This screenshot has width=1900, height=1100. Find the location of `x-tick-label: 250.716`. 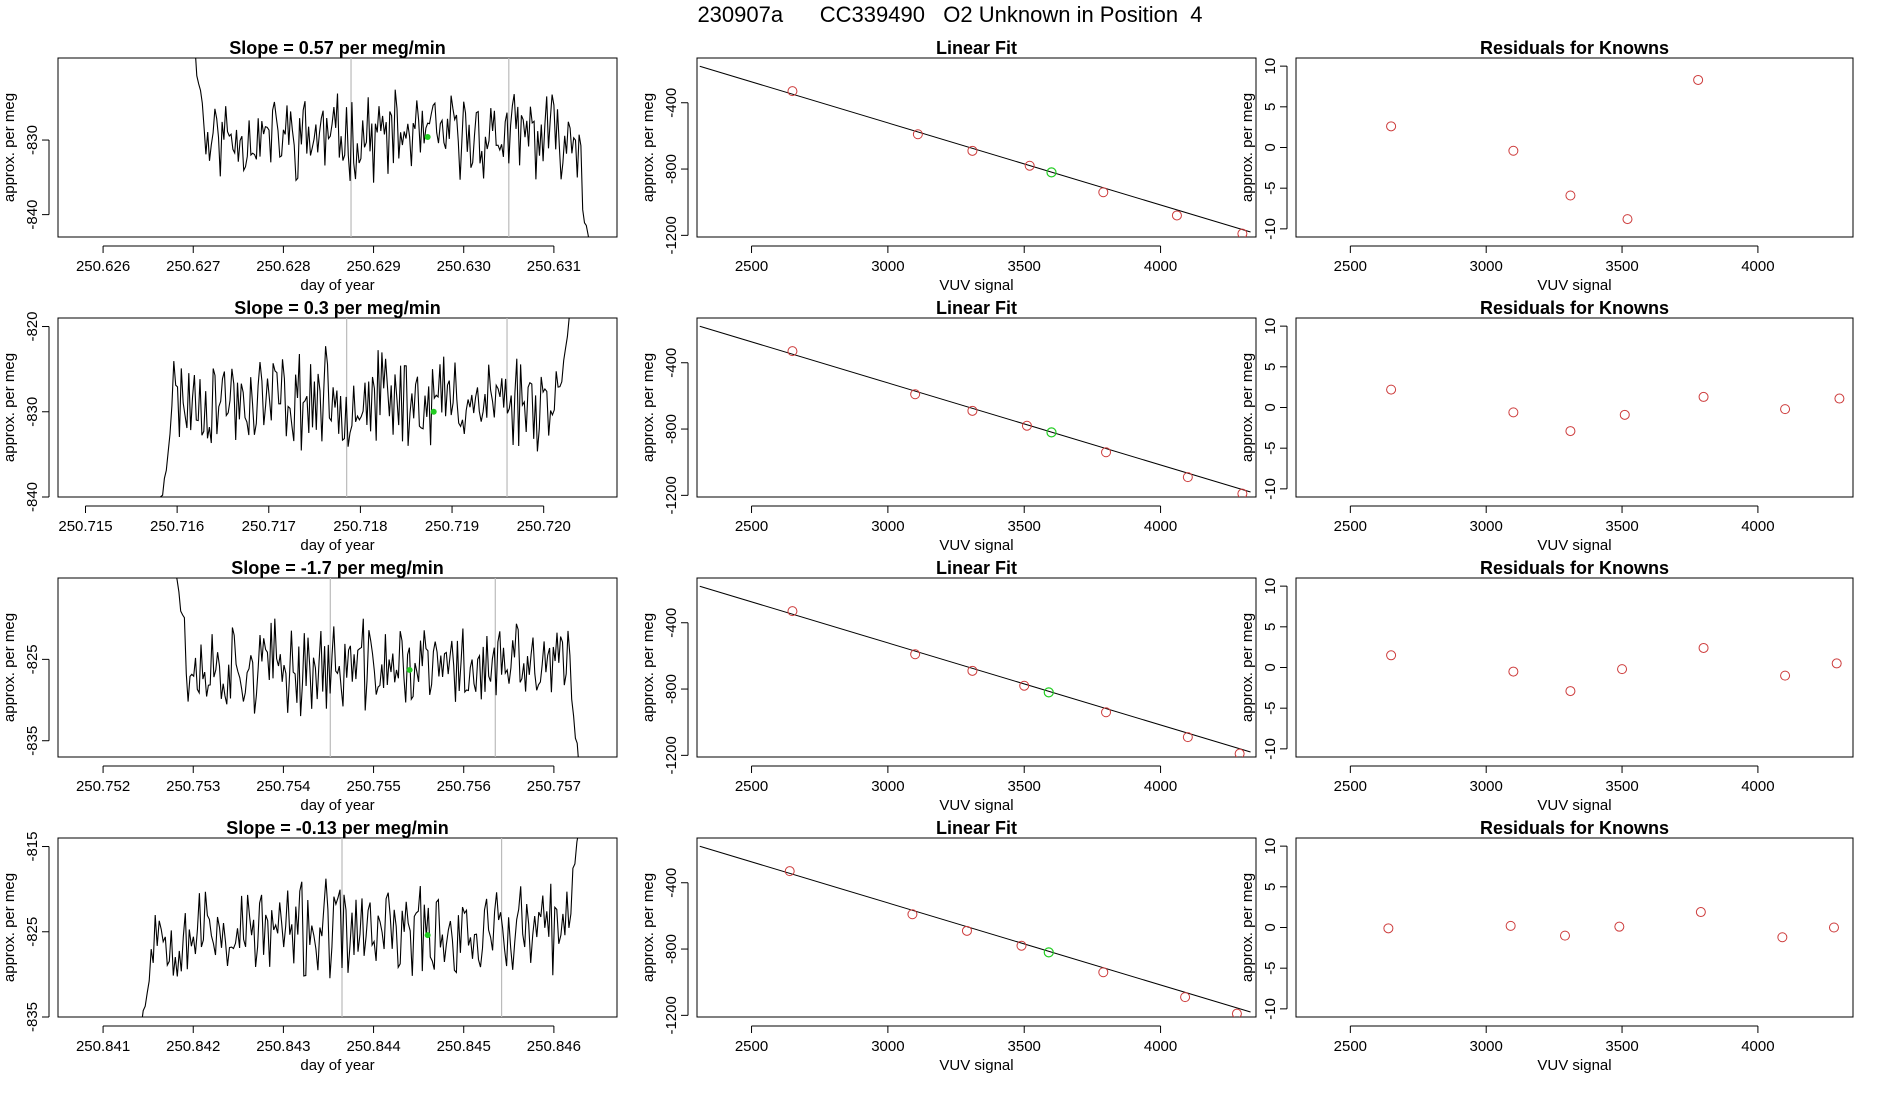

x-tick-label: 250.716 is located at coordinates (177, 526).